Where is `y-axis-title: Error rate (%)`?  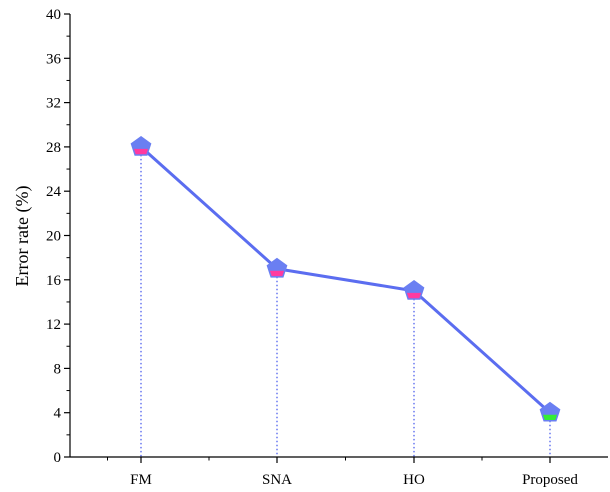 y-axis-title: Error rate (%) is located at coordinates (22, 236).